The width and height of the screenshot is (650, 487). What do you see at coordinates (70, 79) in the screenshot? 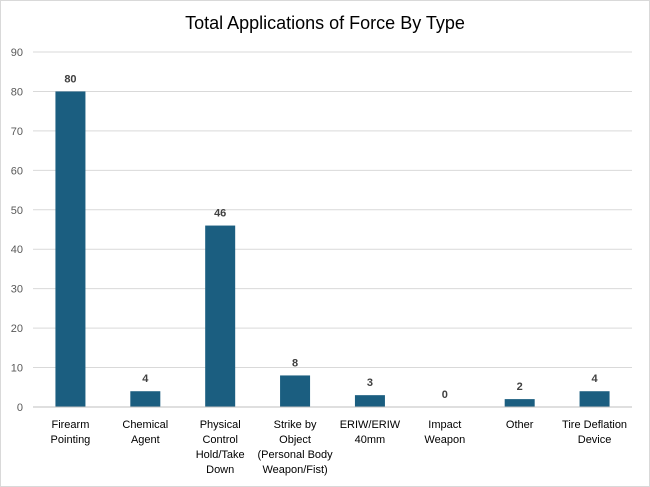
I see `data-label: 80` at bounding box center [70, 79].